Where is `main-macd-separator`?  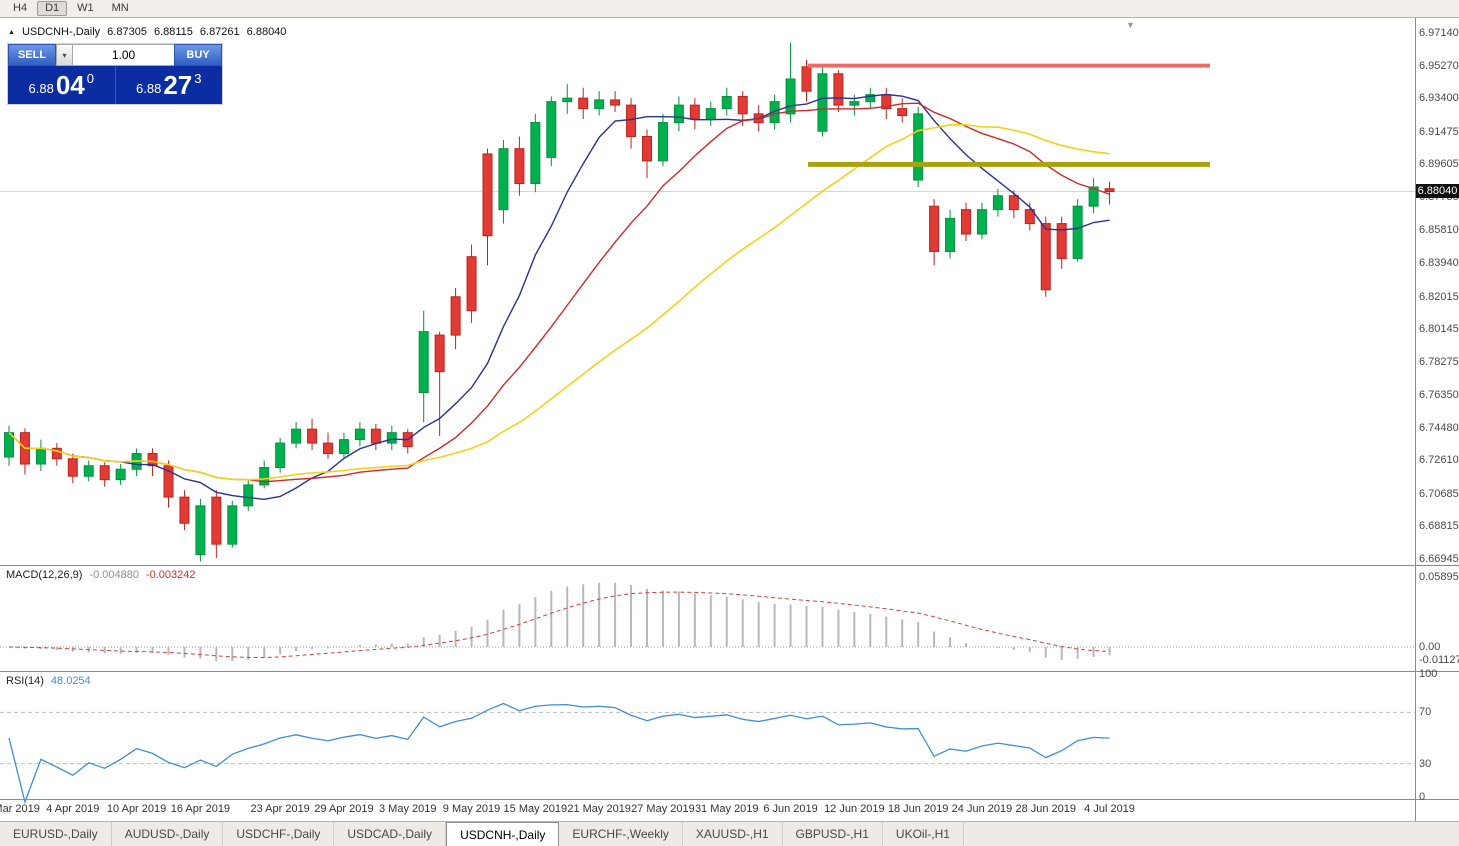 main-macd-separator is located at coordinates (729, 565).